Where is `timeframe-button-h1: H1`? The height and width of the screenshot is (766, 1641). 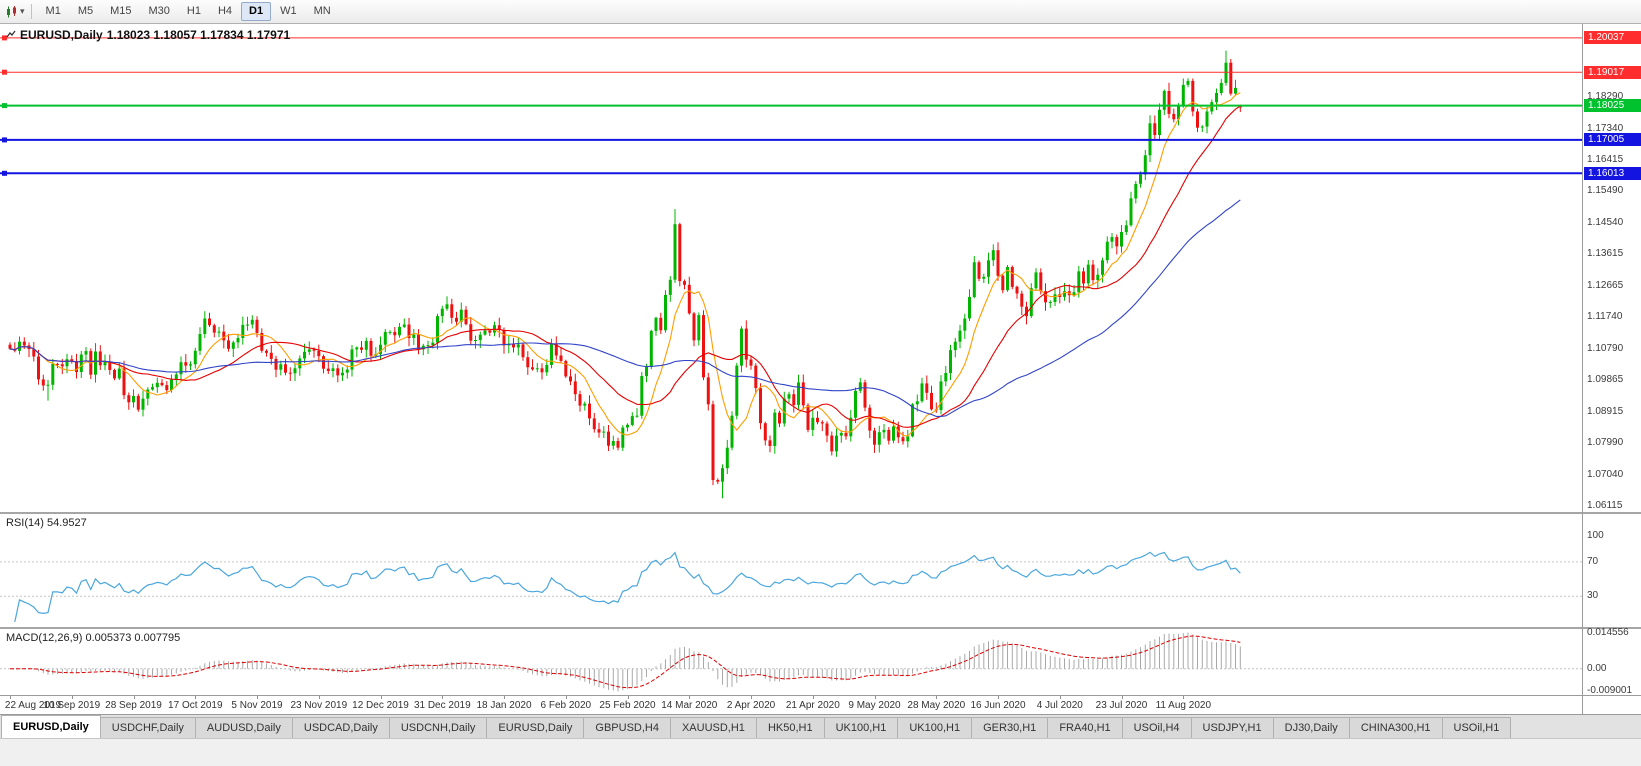
timeframe-button-h1: H1 is located at coordinates (193, 11).